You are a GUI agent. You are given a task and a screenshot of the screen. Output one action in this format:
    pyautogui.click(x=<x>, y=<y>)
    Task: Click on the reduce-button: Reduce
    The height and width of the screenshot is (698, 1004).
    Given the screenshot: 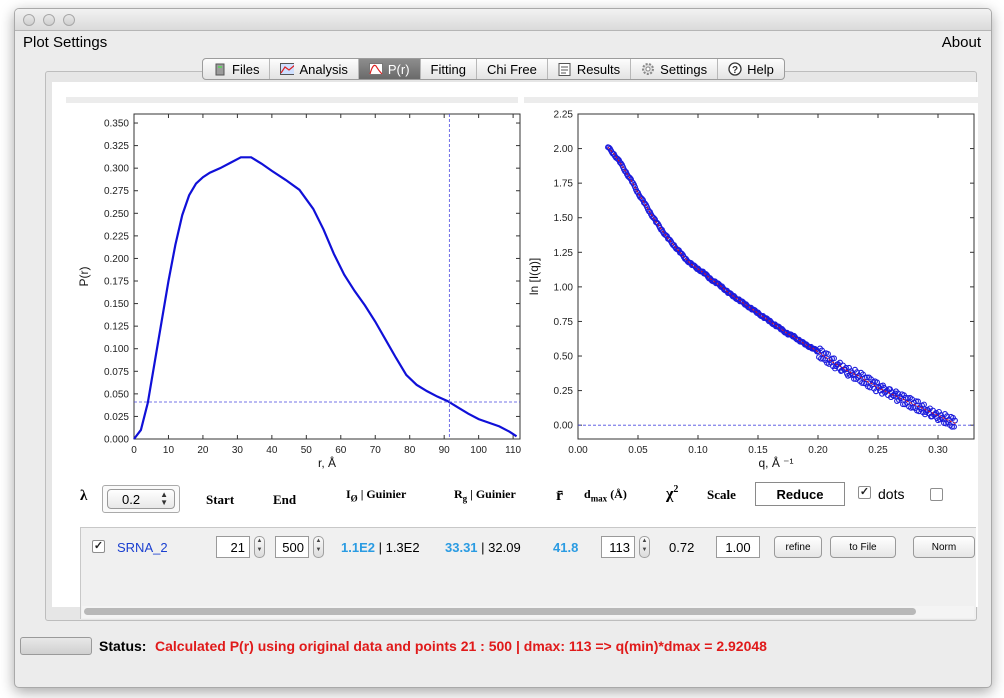 What is the action you would take?
    pyautogui.click(x=800, y=494)
    